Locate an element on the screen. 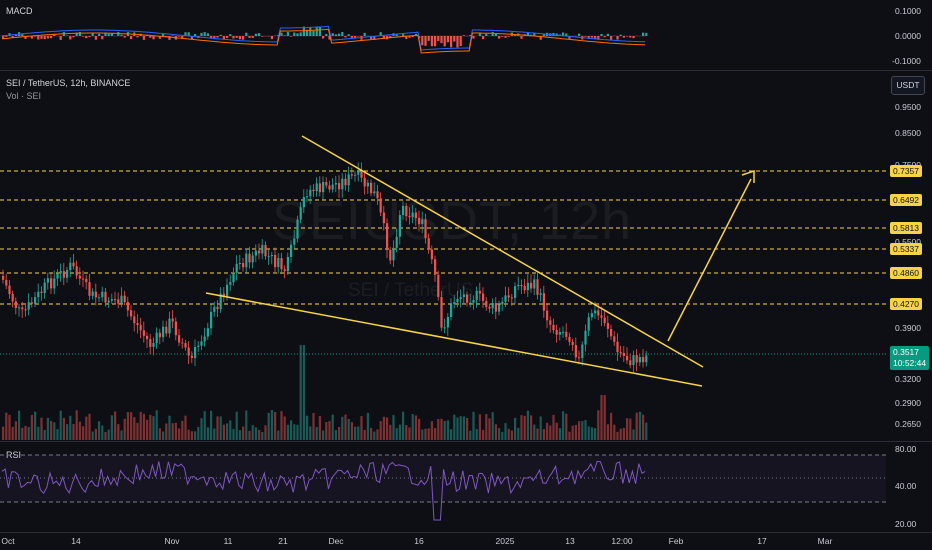 The height and width of the screenshot is (550, 932). volume-legend: Vol · SEI is located at coordinates (24, 96).